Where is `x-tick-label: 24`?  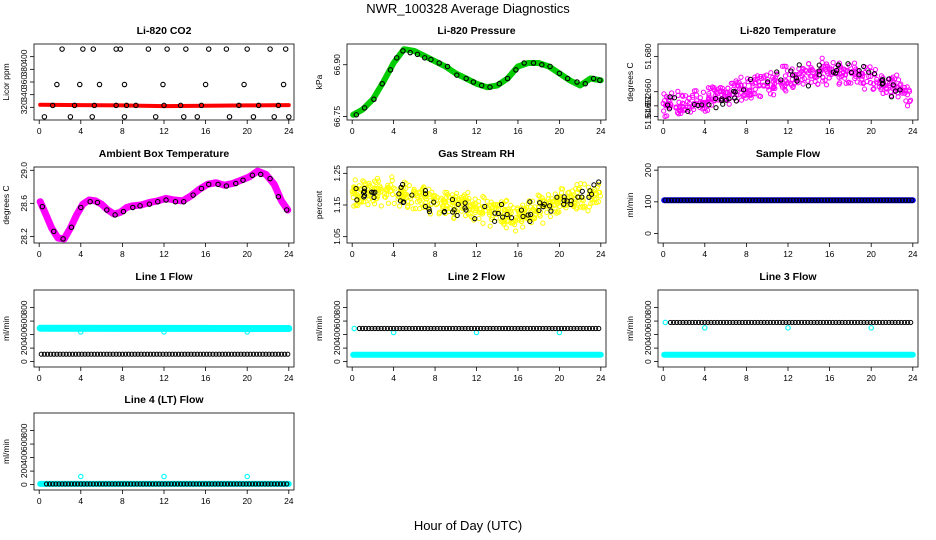
x-tick-label: 24 is located at coordinates (913, 131).